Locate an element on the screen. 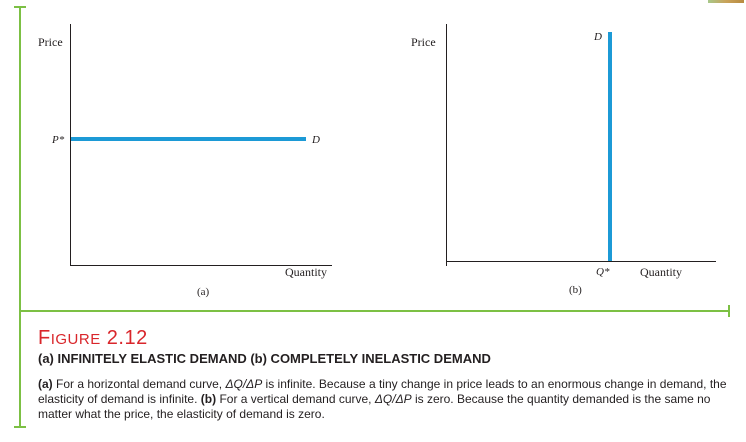  panel-a-label: (a) is located at coordinates (203, 292).